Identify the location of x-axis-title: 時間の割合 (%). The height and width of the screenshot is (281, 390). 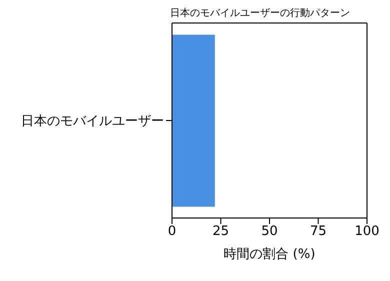
(270, 254).